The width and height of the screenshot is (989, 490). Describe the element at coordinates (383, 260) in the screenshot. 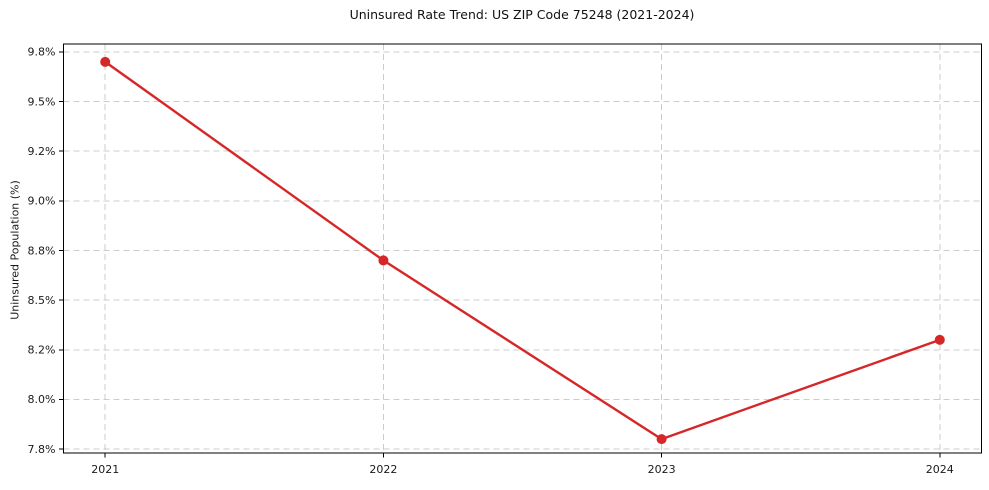

I see `data-point-2022` at that location.